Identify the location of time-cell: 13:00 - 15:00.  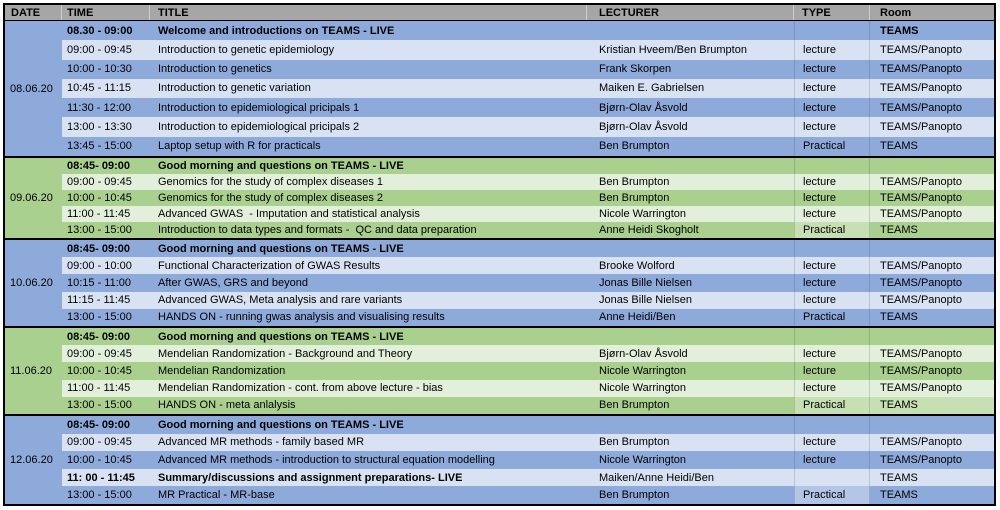
(99, 230).